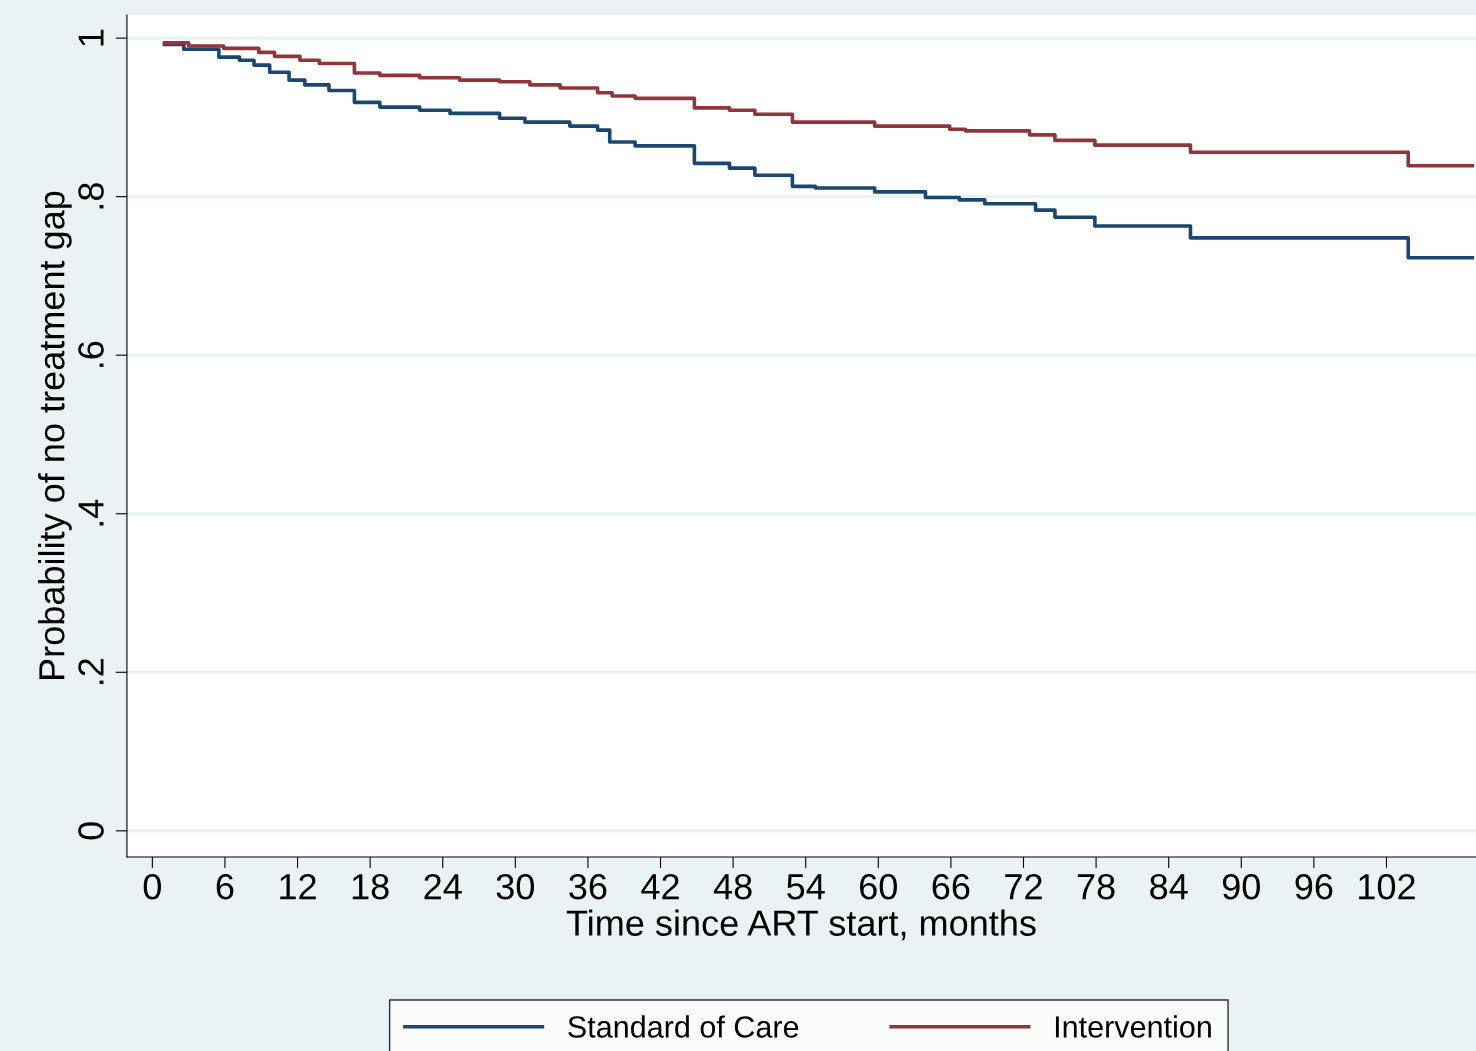 The height and width of the screenshot is (1051, 1476). What do you see at coordinates (660, 886) in the screenshot?
I see `x-tick-label: 42` at bounding box center [660, 886].